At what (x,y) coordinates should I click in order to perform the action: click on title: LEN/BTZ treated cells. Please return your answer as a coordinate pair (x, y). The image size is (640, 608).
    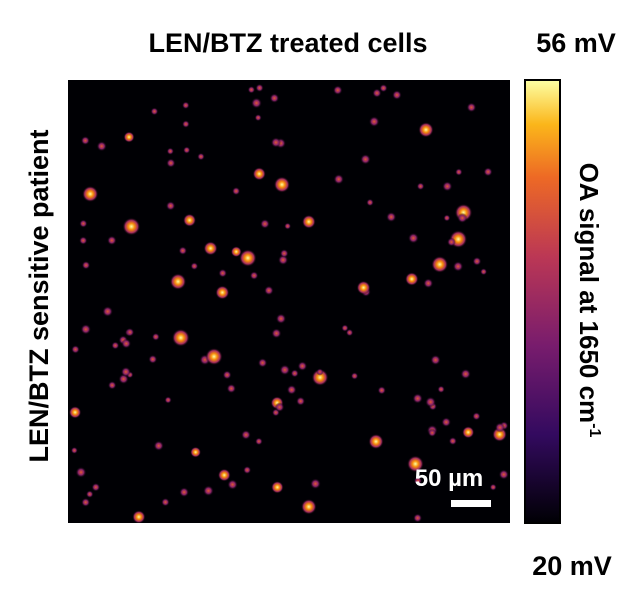
    Looking at the image, I should click on (287, 43).